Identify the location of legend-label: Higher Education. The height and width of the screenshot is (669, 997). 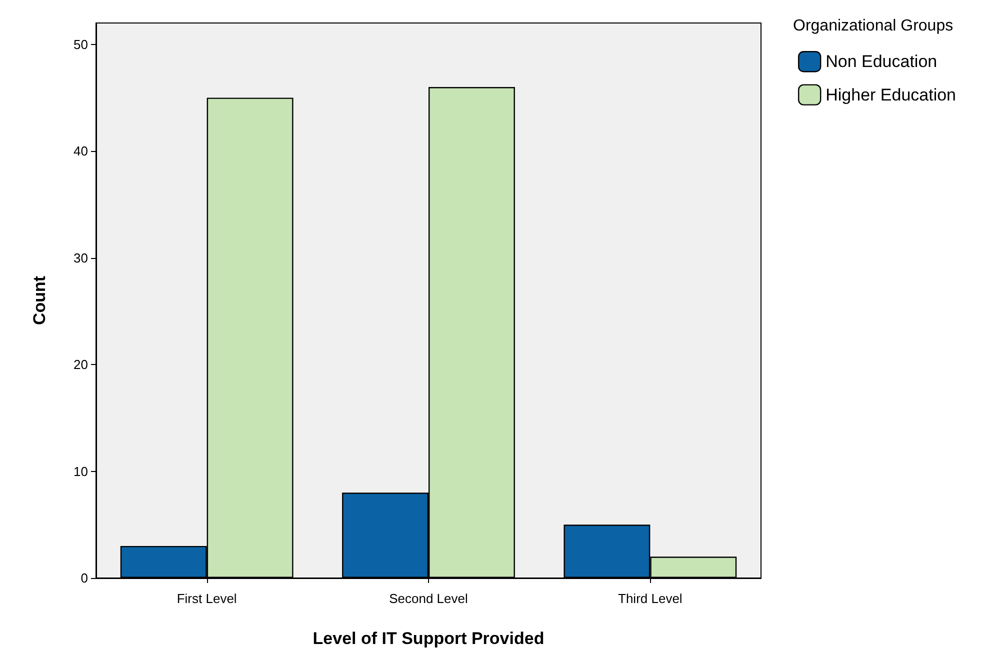
(891, 94).